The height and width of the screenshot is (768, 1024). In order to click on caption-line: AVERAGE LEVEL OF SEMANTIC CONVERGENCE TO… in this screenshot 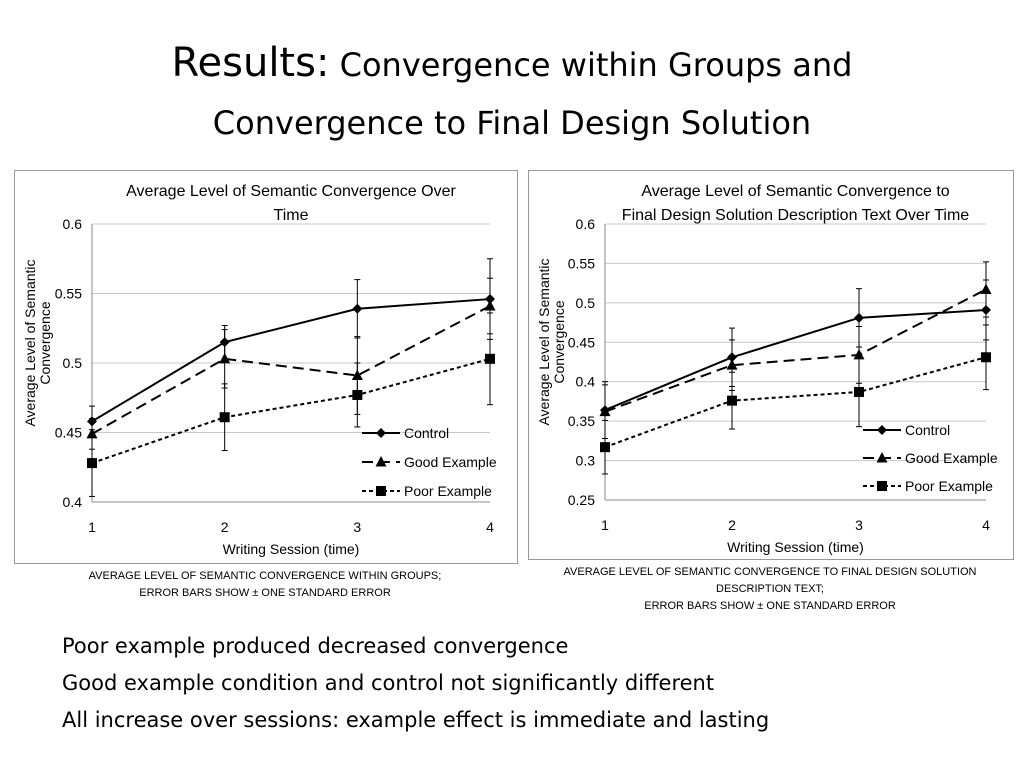, I will do `click(770, 572)`.